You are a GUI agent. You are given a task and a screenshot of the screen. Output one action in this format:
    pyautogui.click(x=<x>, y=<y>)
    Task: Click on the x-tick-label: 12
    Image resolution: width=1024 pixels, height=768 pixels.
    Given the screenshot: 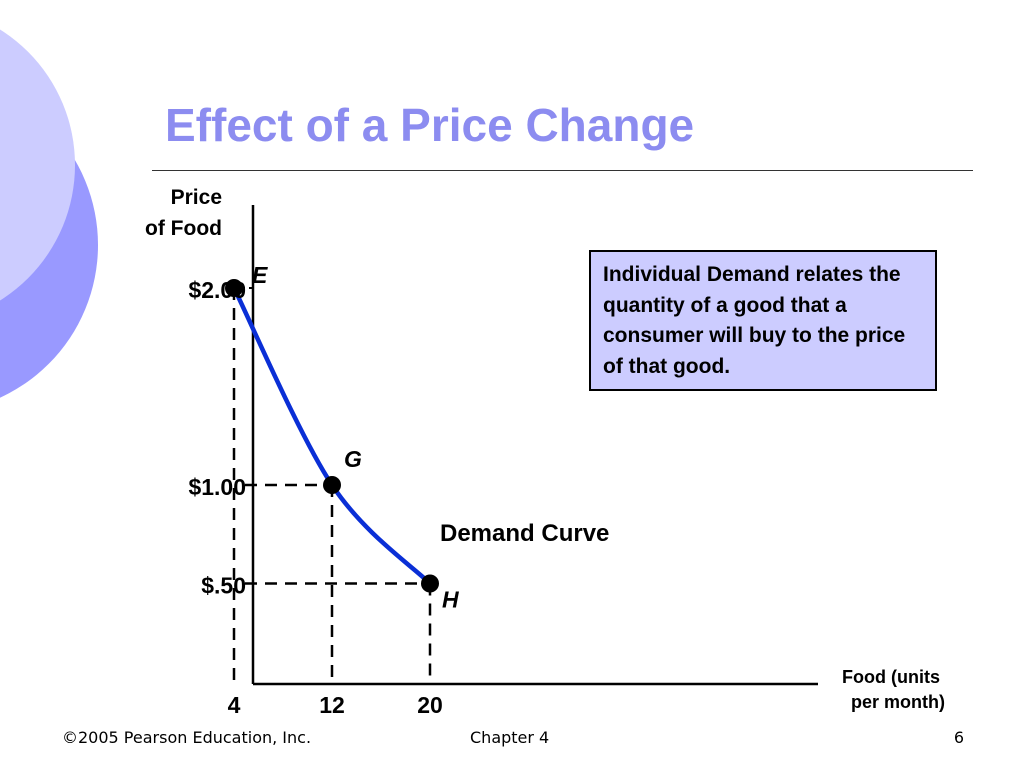 What is the action you would take?
    pyautogui.click(x=332, y=705)
    